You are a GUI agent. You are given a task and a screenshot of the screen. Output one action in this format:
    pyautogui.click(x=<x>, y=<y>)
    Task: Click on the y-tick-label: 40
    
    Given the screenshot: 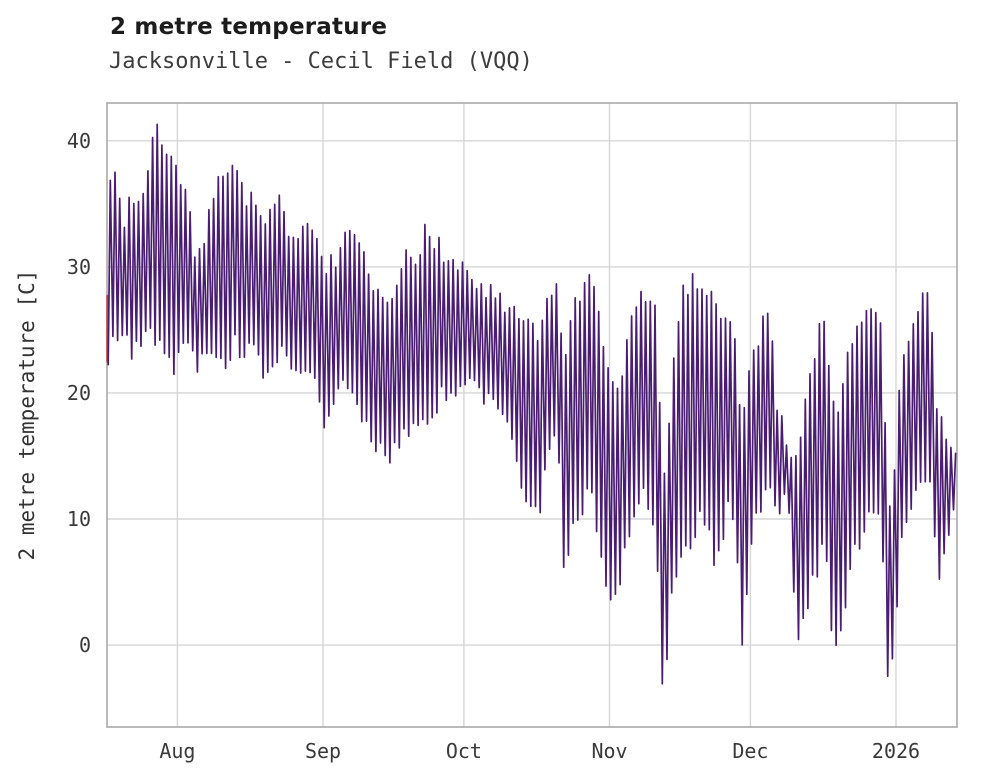 What is the action you would take?
    pyautogui.click(x=79, y=141)
    